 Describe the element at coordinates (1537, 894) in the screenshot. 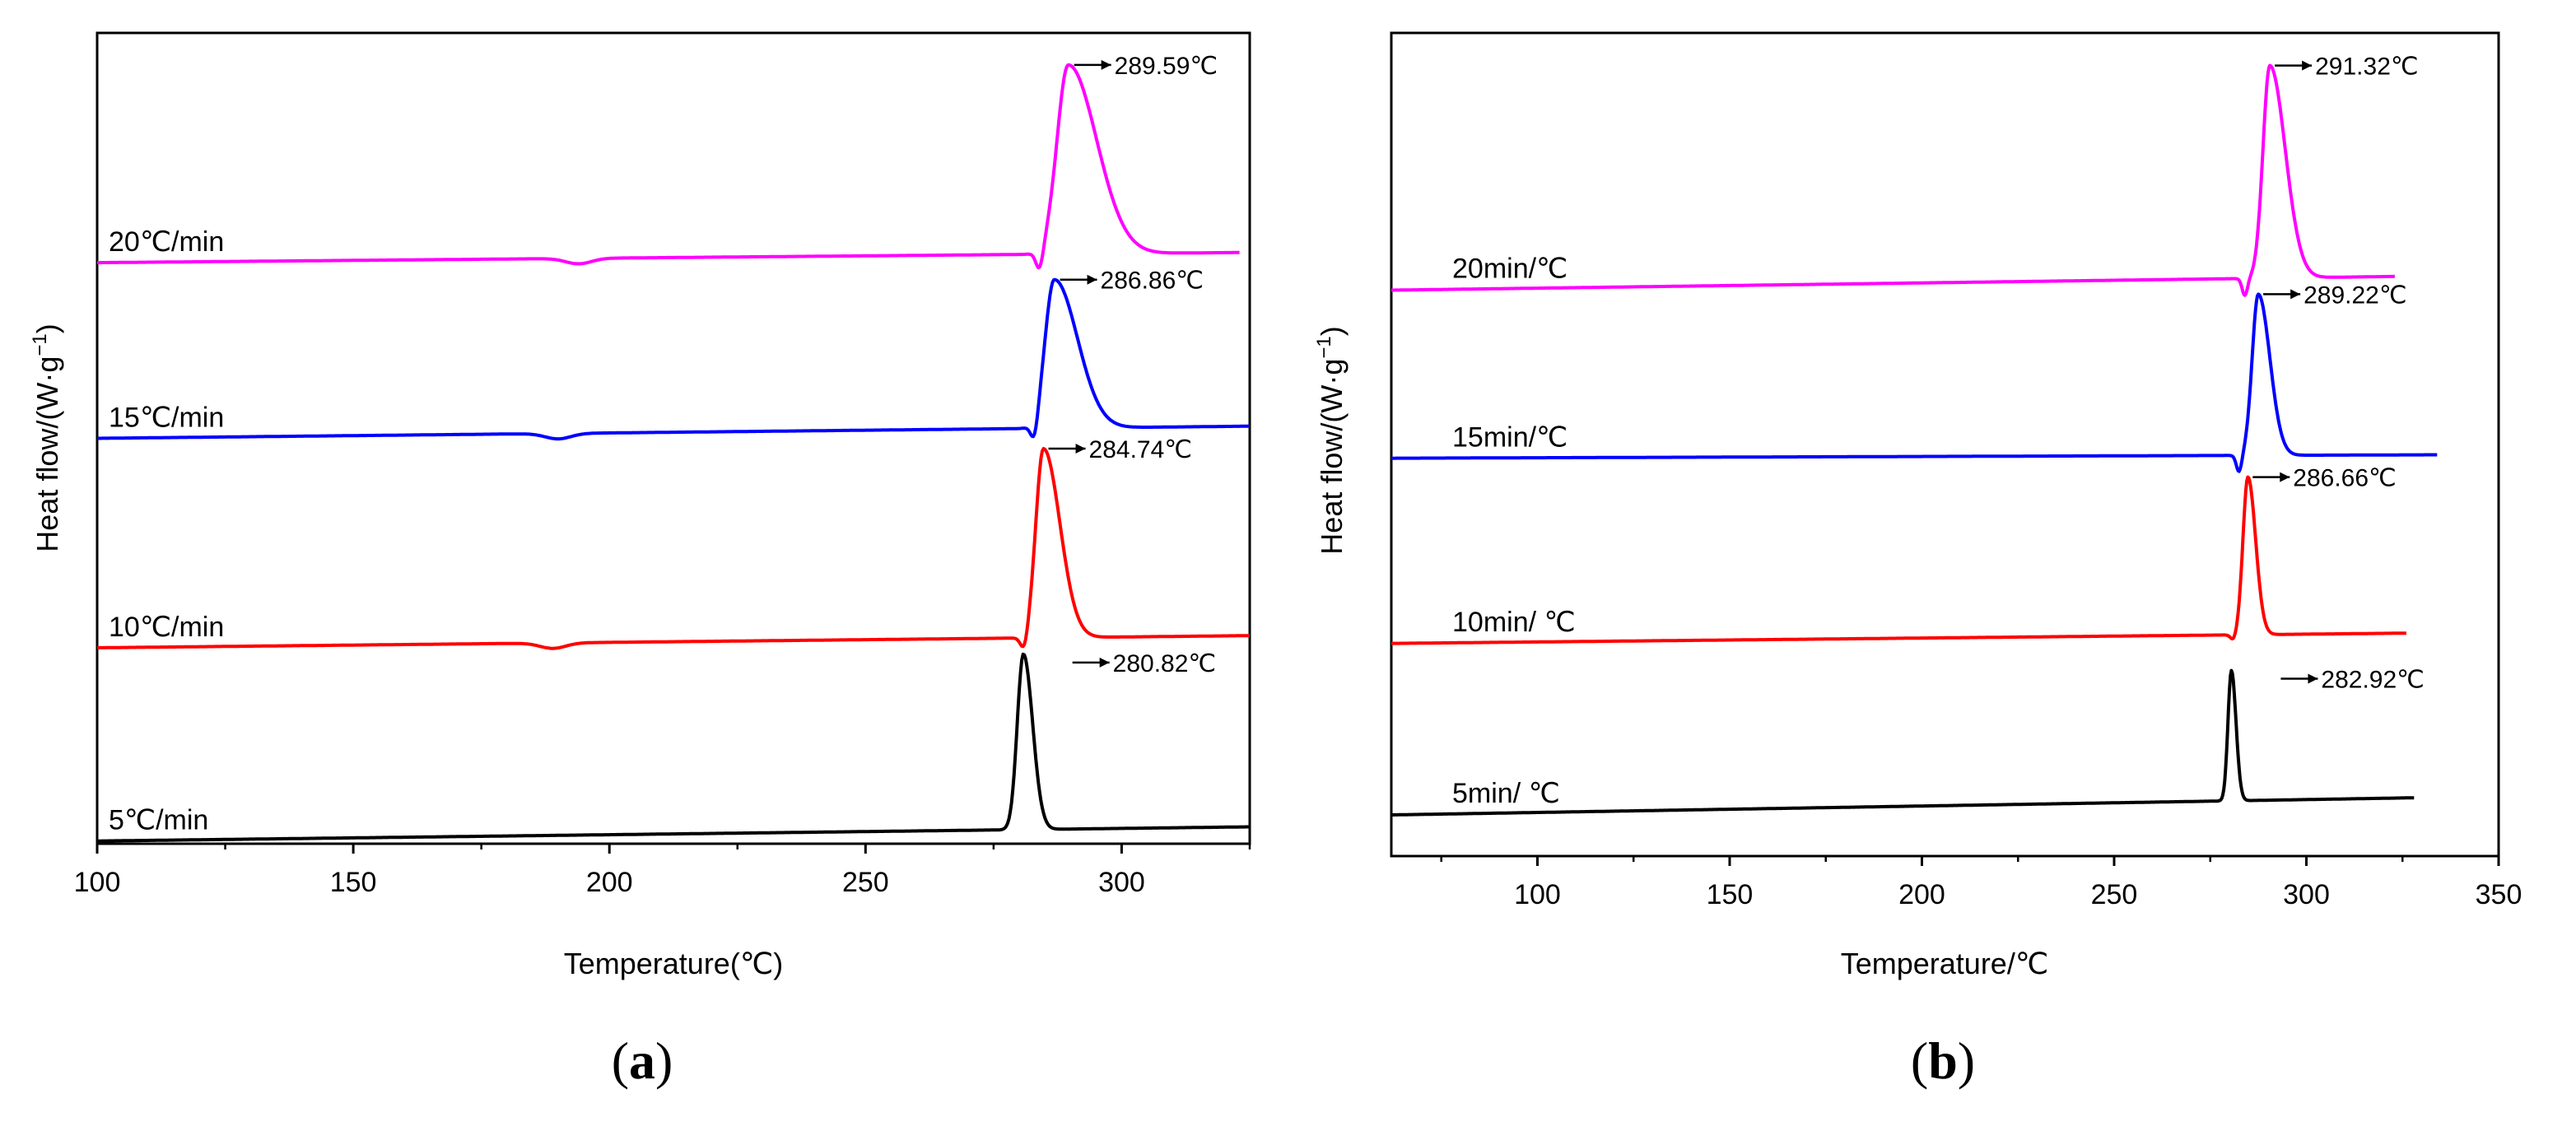

I see `panel-b-xtick-label: 100` at that location.